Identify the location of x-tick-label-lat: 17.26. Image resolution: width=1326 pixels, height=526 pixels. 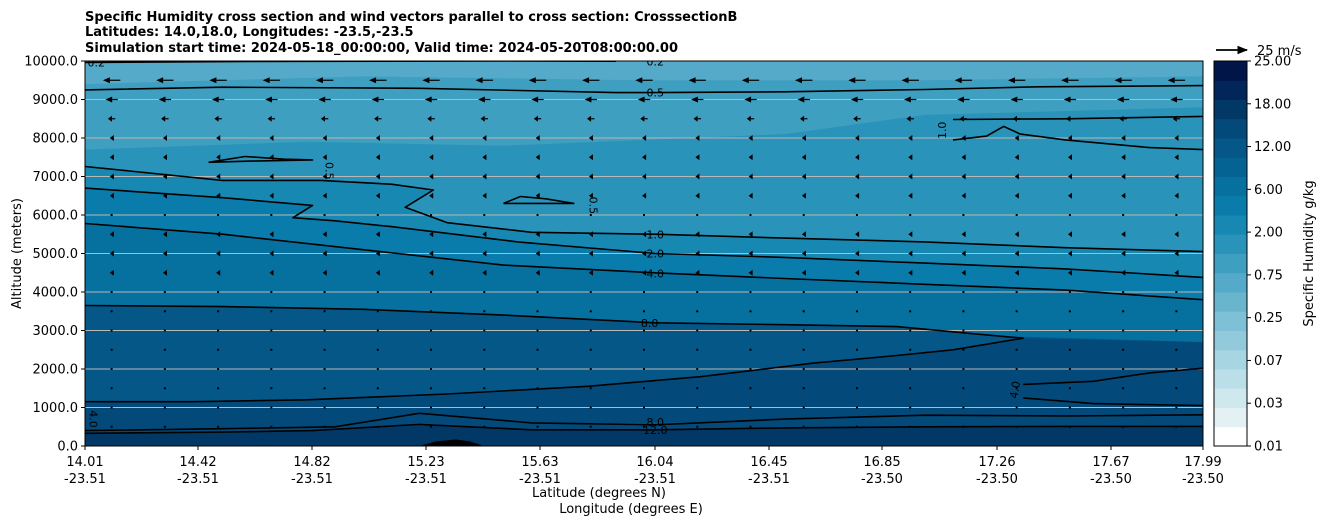
(996, 462).